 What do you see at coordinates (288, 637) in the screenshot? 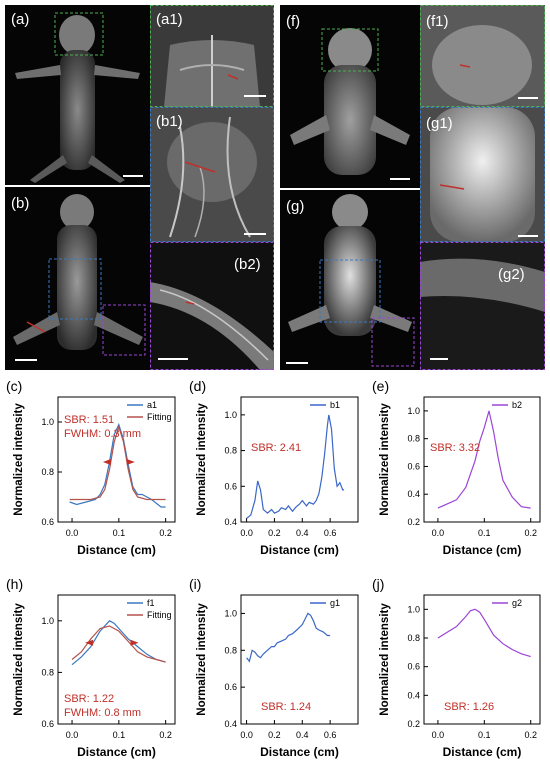
I see `series-line-g1` at bounding box center [288, 637].